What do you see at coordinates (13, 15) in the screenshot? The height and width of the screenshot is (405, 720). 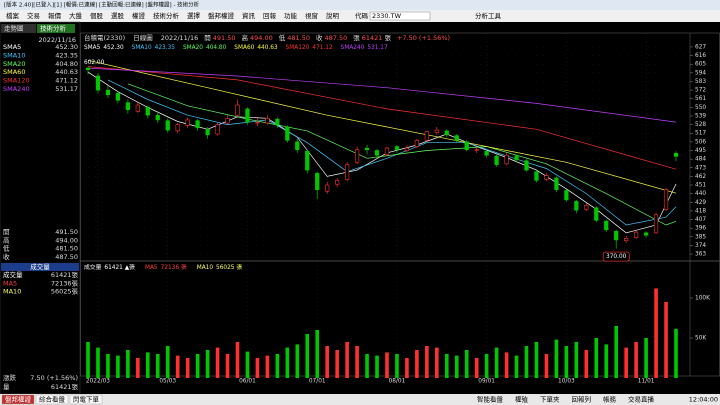 I see `menu-item: 檔案` at bounding box center [13, 15].